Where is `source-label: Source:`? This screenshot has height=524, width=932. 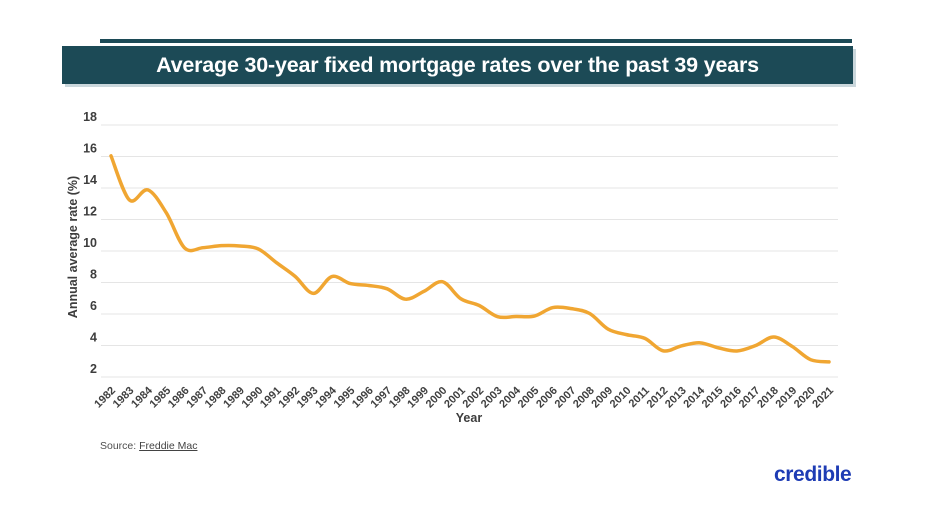 source-label: Source: is located at coordinates (118, 446).